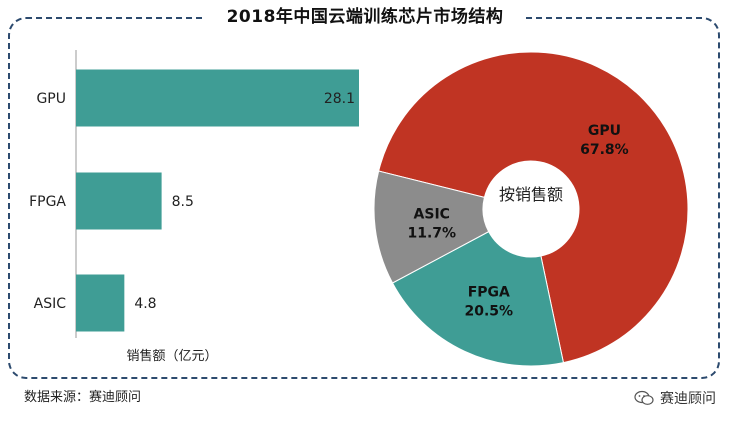  What do you see at coordinates (365, 17) in the screenshot?
I see `chart-title: 2018年中国云端训练芯片市场结构` at bounding box center [365, 17].